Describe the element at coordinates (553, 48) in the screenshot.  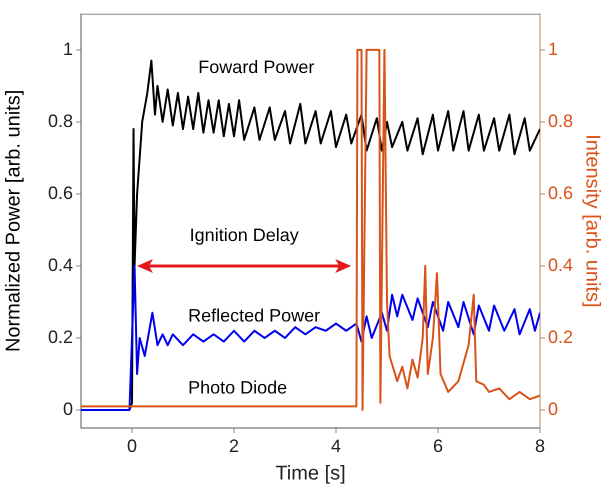
I see `y2-tick-label: 1` at that location.